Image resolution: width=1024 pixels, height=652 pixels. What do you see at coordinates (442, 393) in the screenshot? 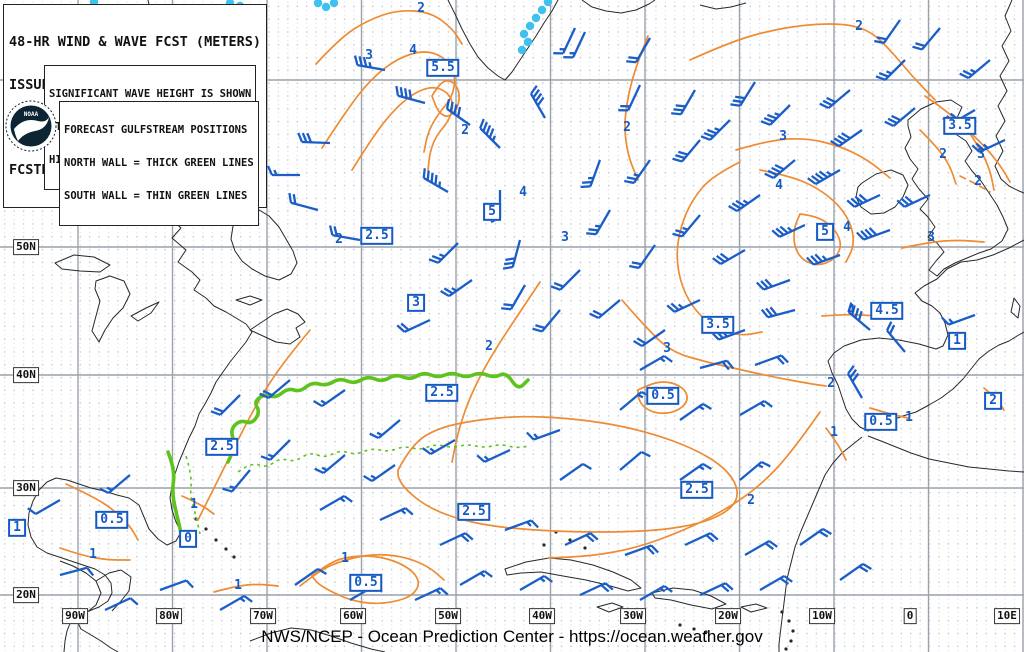
I see `wave-height-boxed-label: 2.5` at bounding box center [442, 393].